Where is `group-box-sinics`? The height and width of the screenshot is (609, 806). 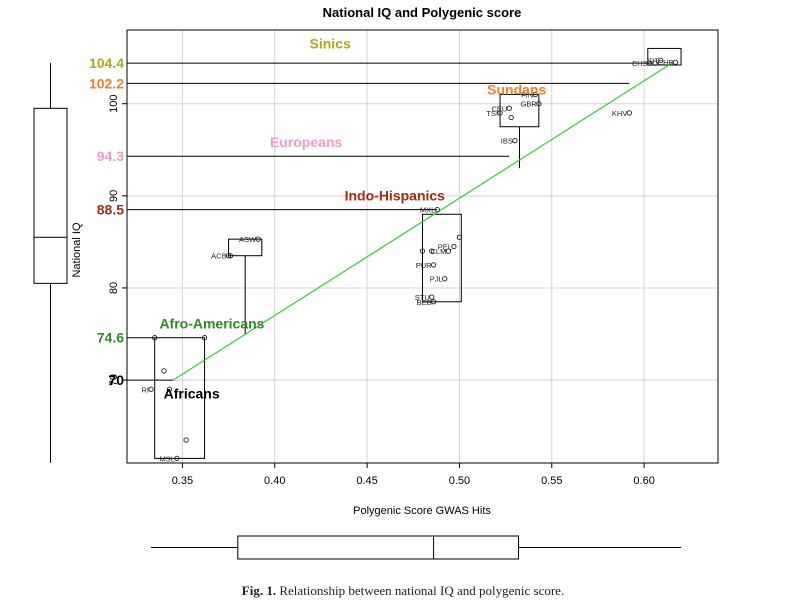 group-box-sinics is located at coordinates (664, 56).